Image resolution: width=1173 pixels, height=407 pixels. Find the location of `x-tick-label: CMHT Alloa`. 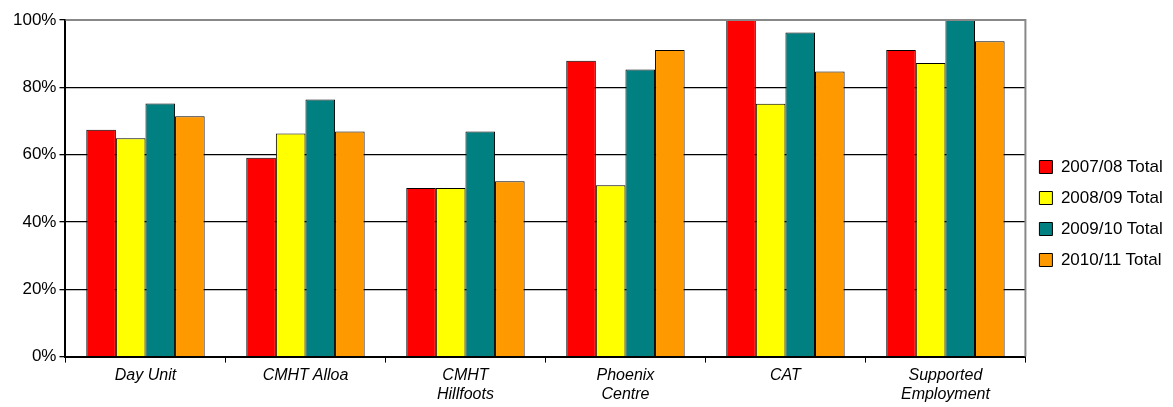

x-tick-label: CMHT Alloa is located at coordinates (305, 374).